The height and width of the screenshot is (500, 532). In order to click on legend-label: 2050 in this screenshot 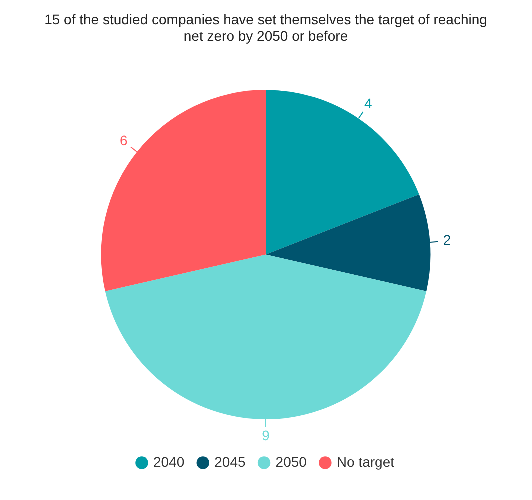, I will do `click(292, 462)`.